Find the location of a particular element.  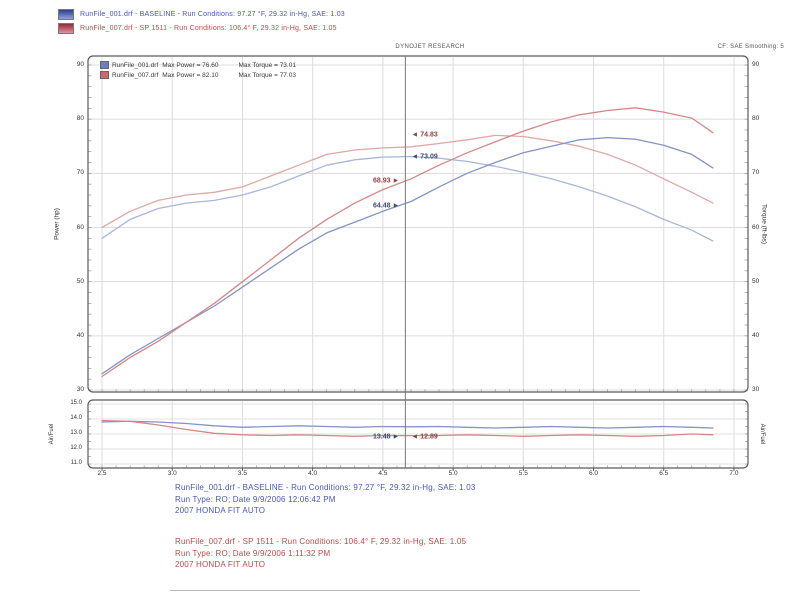

dynojet-brand-label: DYNOJET RESEARCH is located at coordinates (430, 47).